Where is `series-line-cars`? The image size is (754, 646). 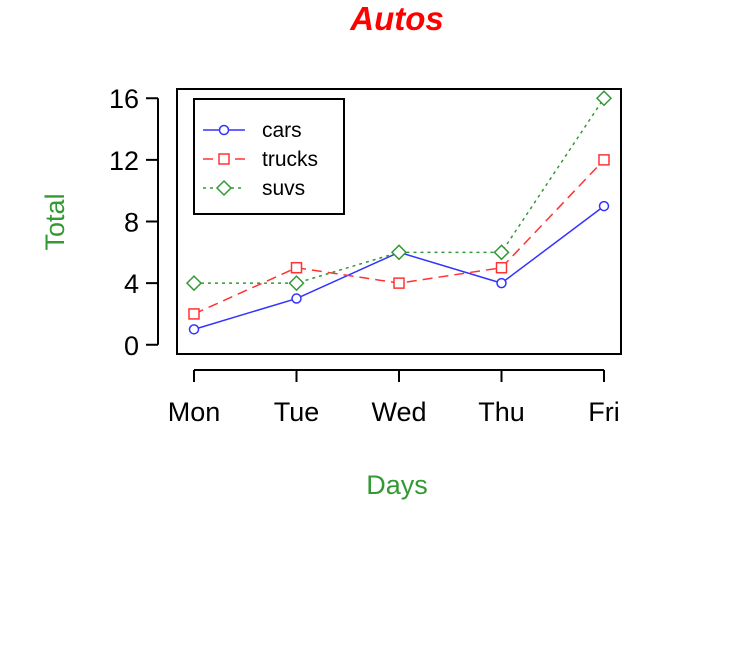
series-line-cars is located at coordinates (399, 268).